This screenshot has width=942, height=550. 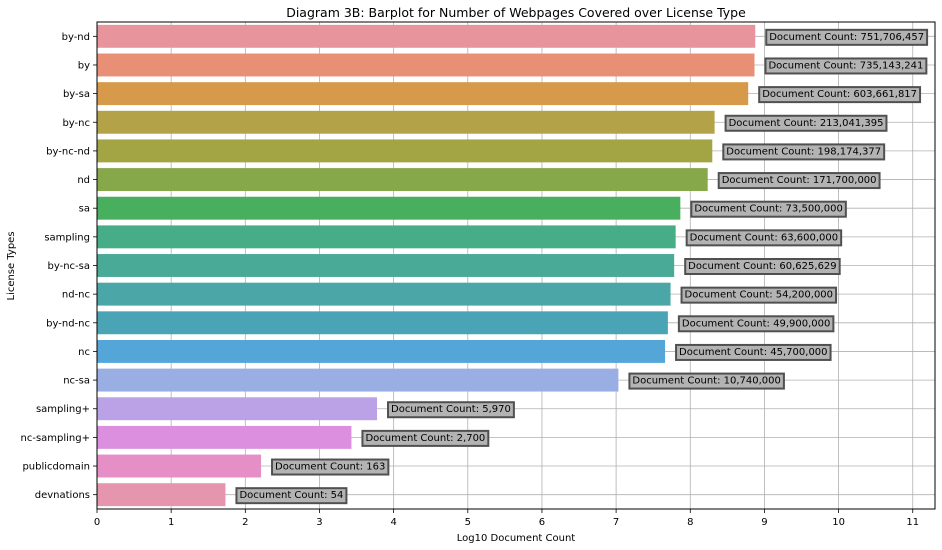 I want to click on annotation-label: Document Count: 54,200,000, so click(x=759, y=295).